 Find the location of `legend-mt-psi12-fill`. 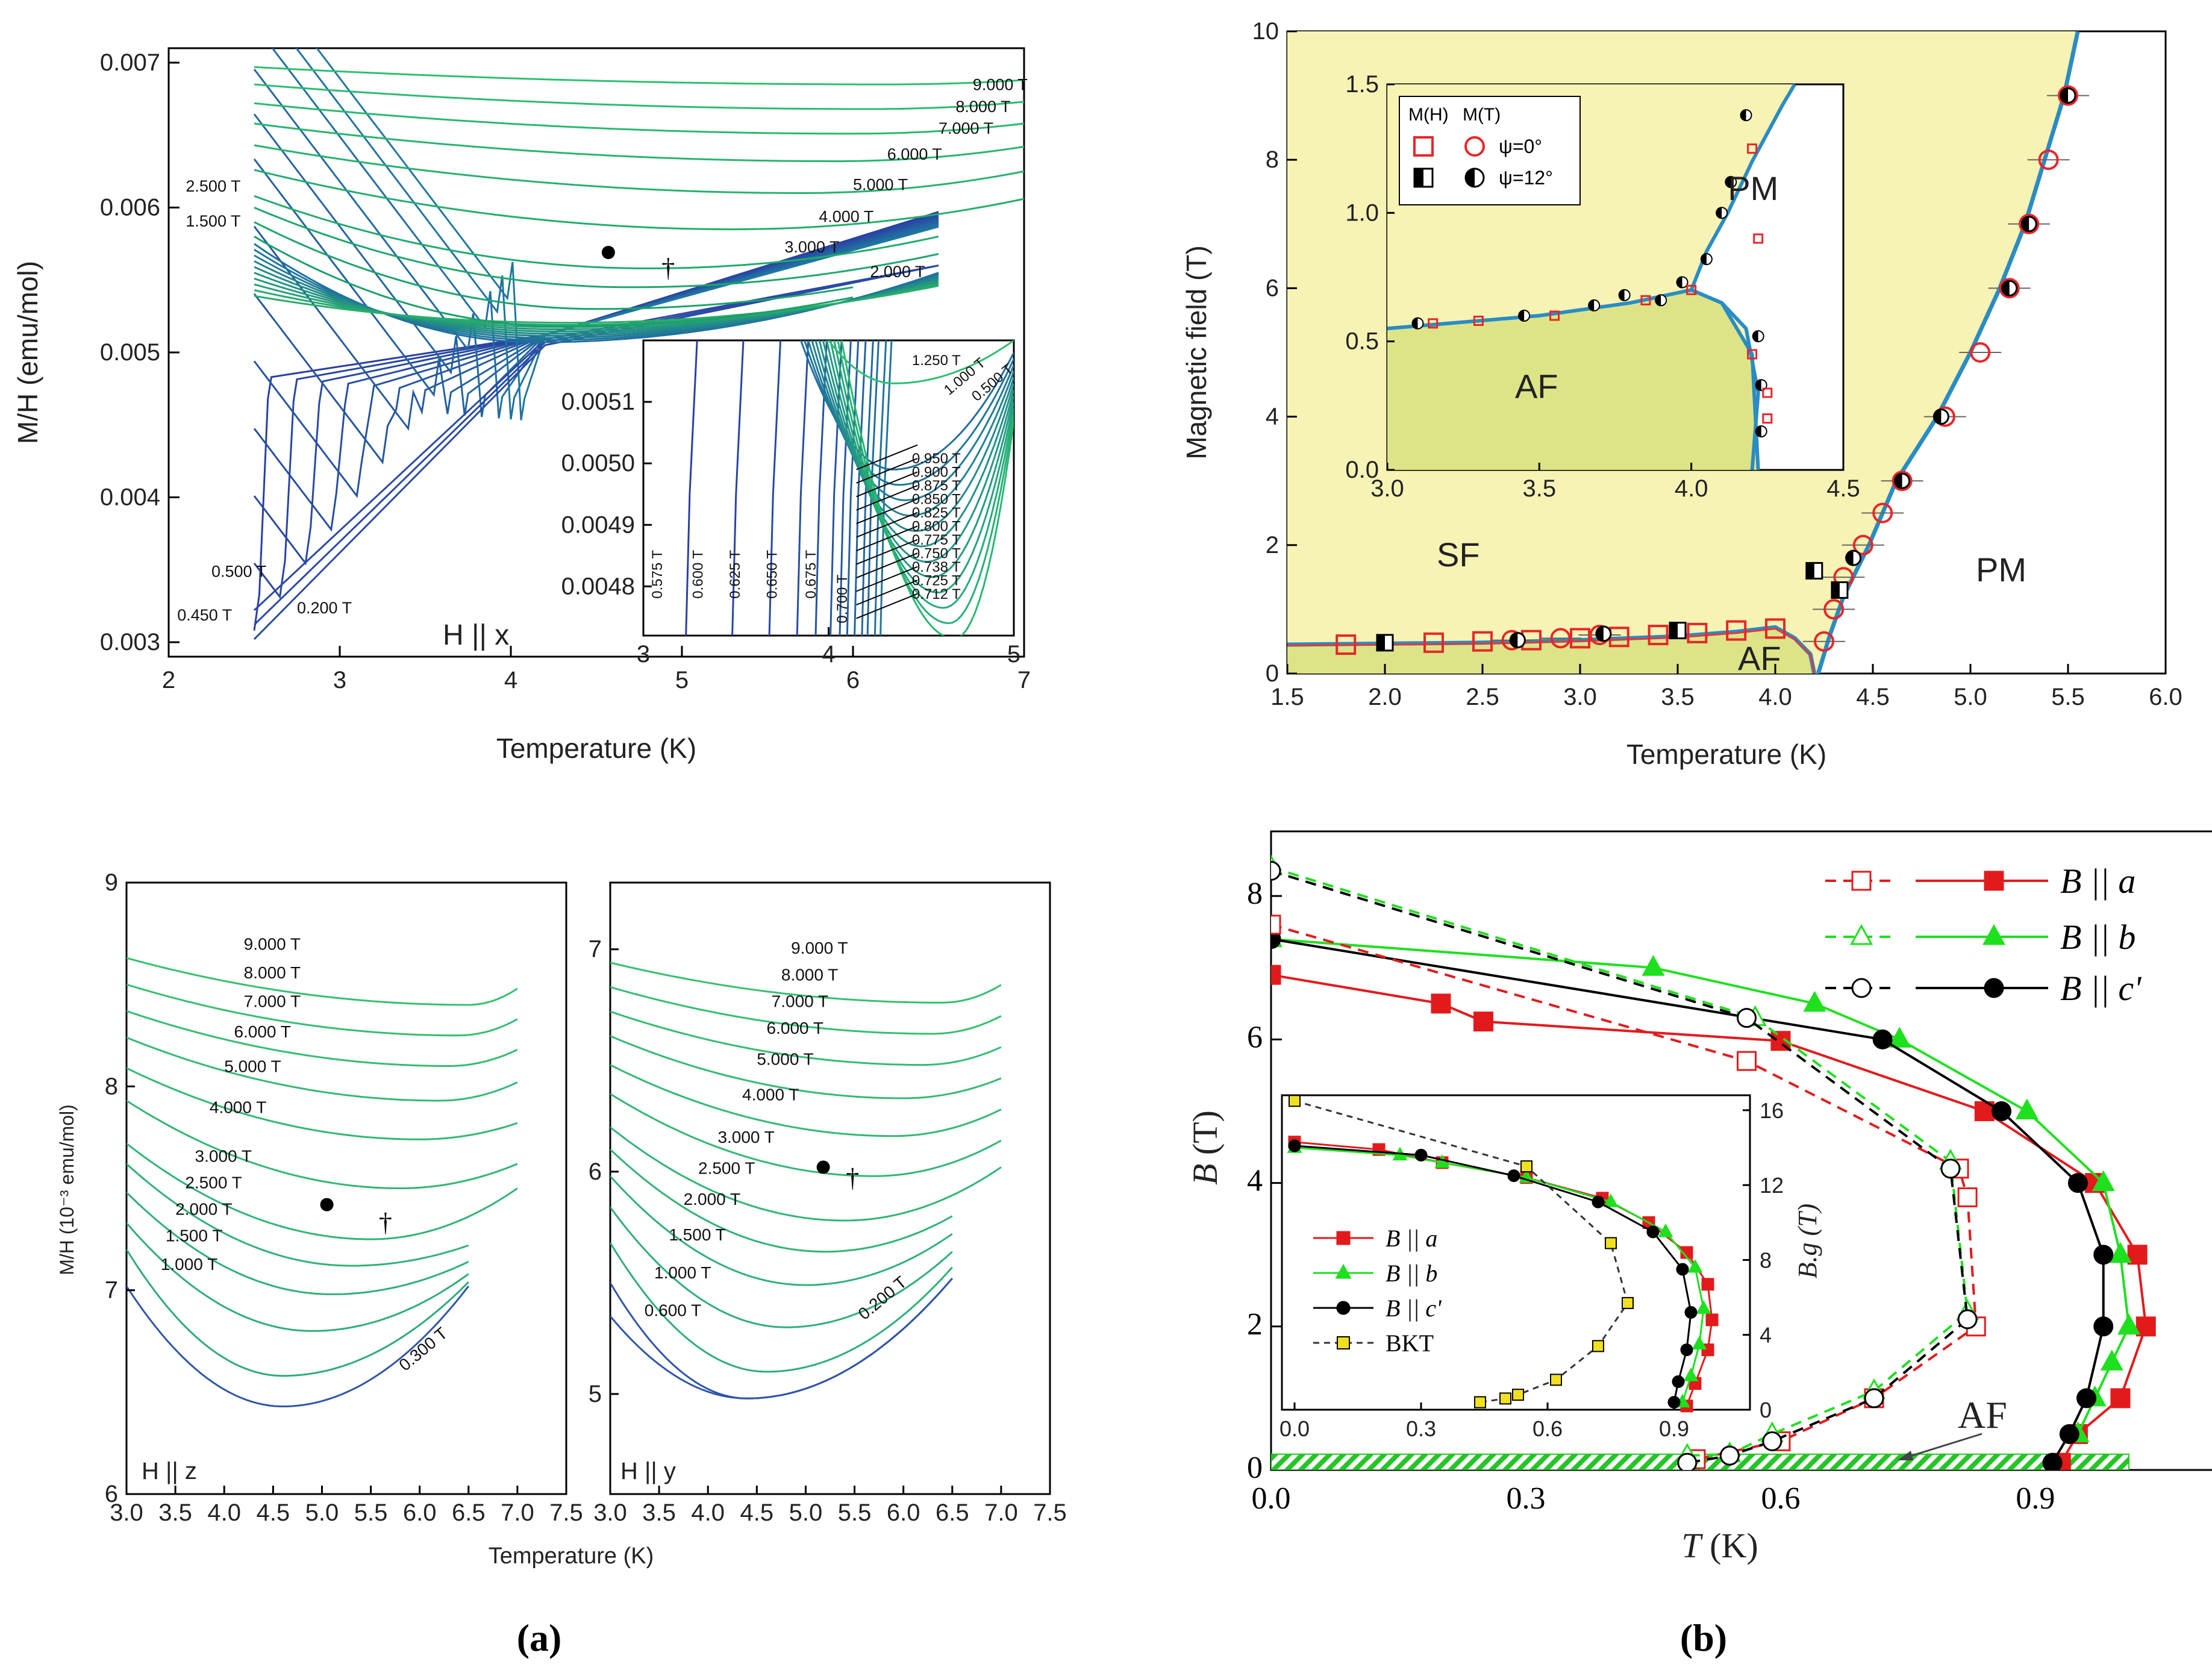

legend-mt-psi12-fill is located at coordinates (1470, 178).